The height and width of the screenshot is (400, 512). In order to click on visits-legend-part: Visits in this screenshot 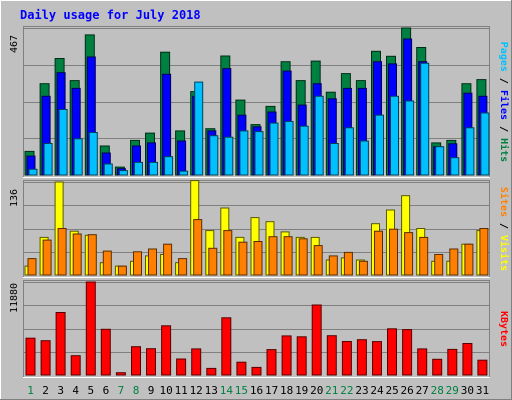, I will do `click(504, 253)`.